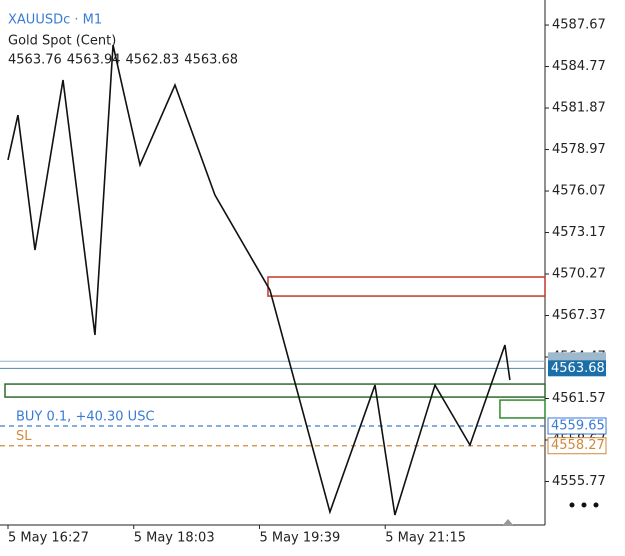 This screenshot has width=625, height=556. I want to click on ohlc-value: 4563.76, so click(35, 60).